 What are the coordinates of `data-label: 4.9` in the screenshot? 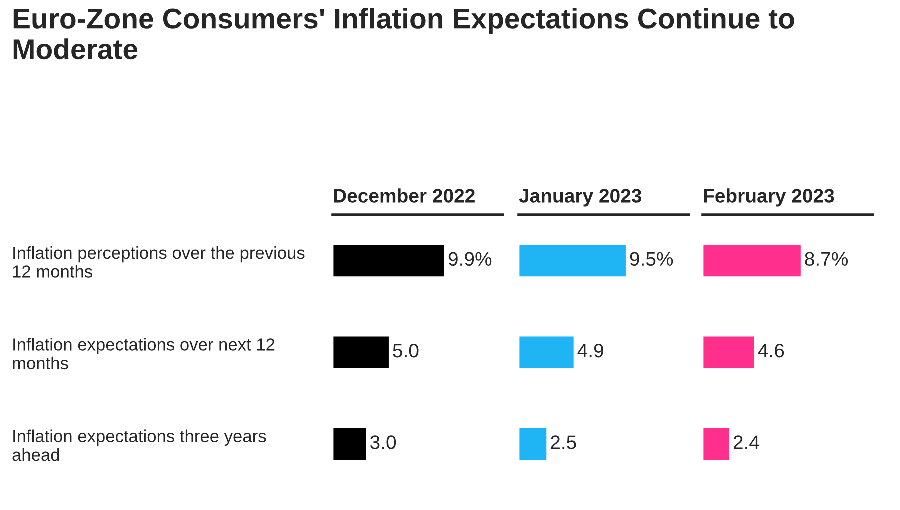 It's located at (591, 351).